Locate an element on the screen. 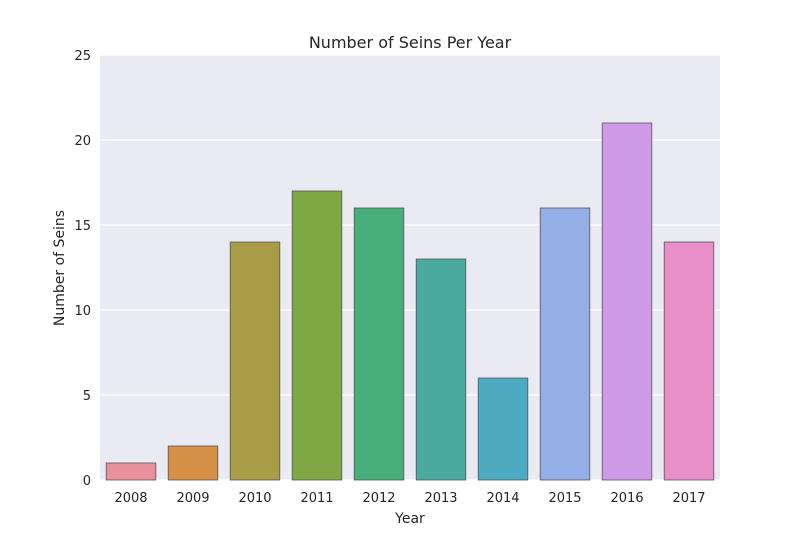  x-axis-label: Year is located at coordinates (409, 519).